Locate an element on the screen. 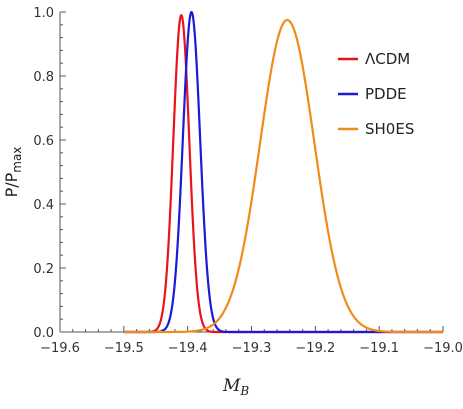 This screenshot has height=409, width=463. x-axis-title-sub: B is located at coordinates (244, 391).